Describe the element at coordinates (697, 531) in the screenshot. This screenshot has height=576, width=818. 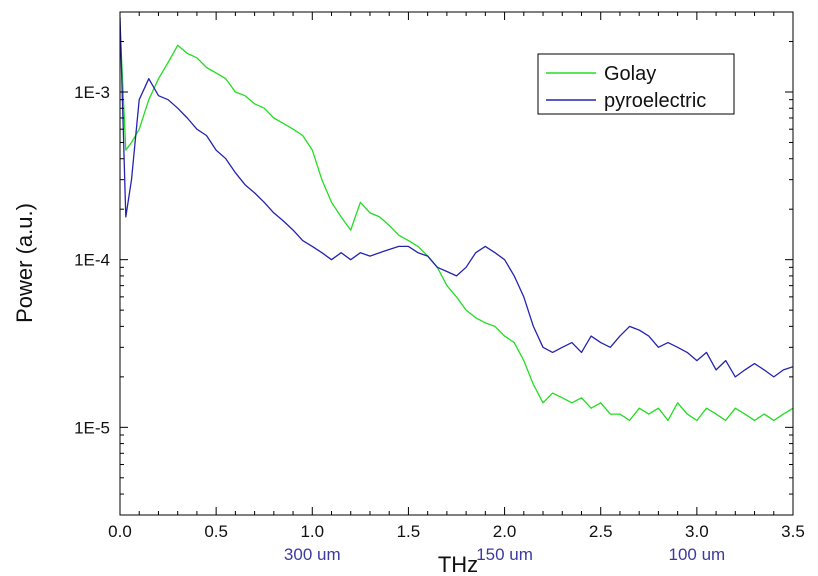
I see `x-tick-label: 3.0` at that location.